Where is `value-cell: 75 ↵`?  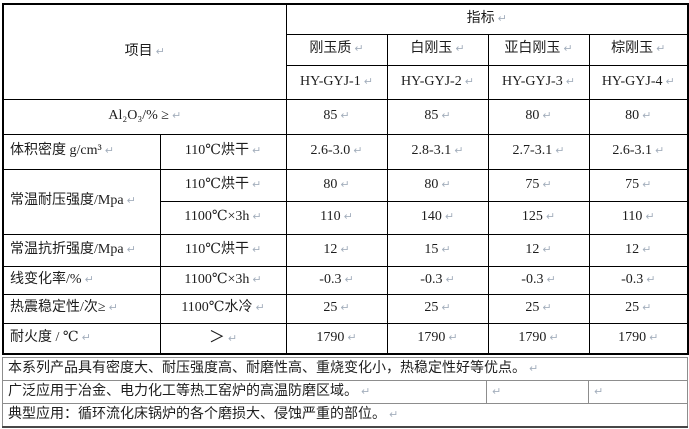
value-cell: 75 ↵ is located at coordinates (638, 185).